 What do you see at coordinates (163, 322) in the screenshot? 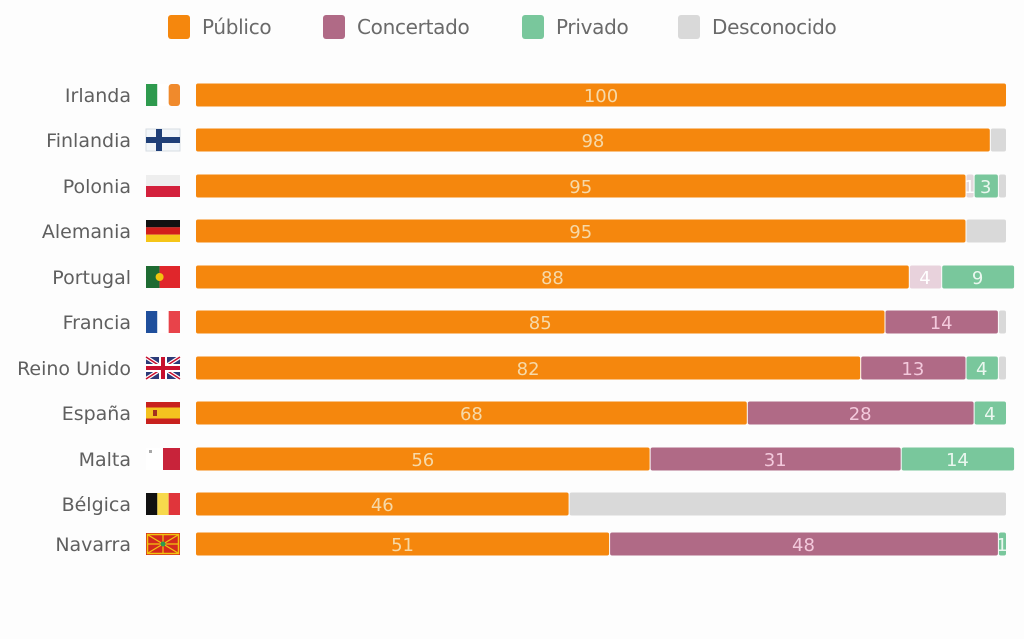
I see `flag-france-icon` at bounding box center [163, 322].